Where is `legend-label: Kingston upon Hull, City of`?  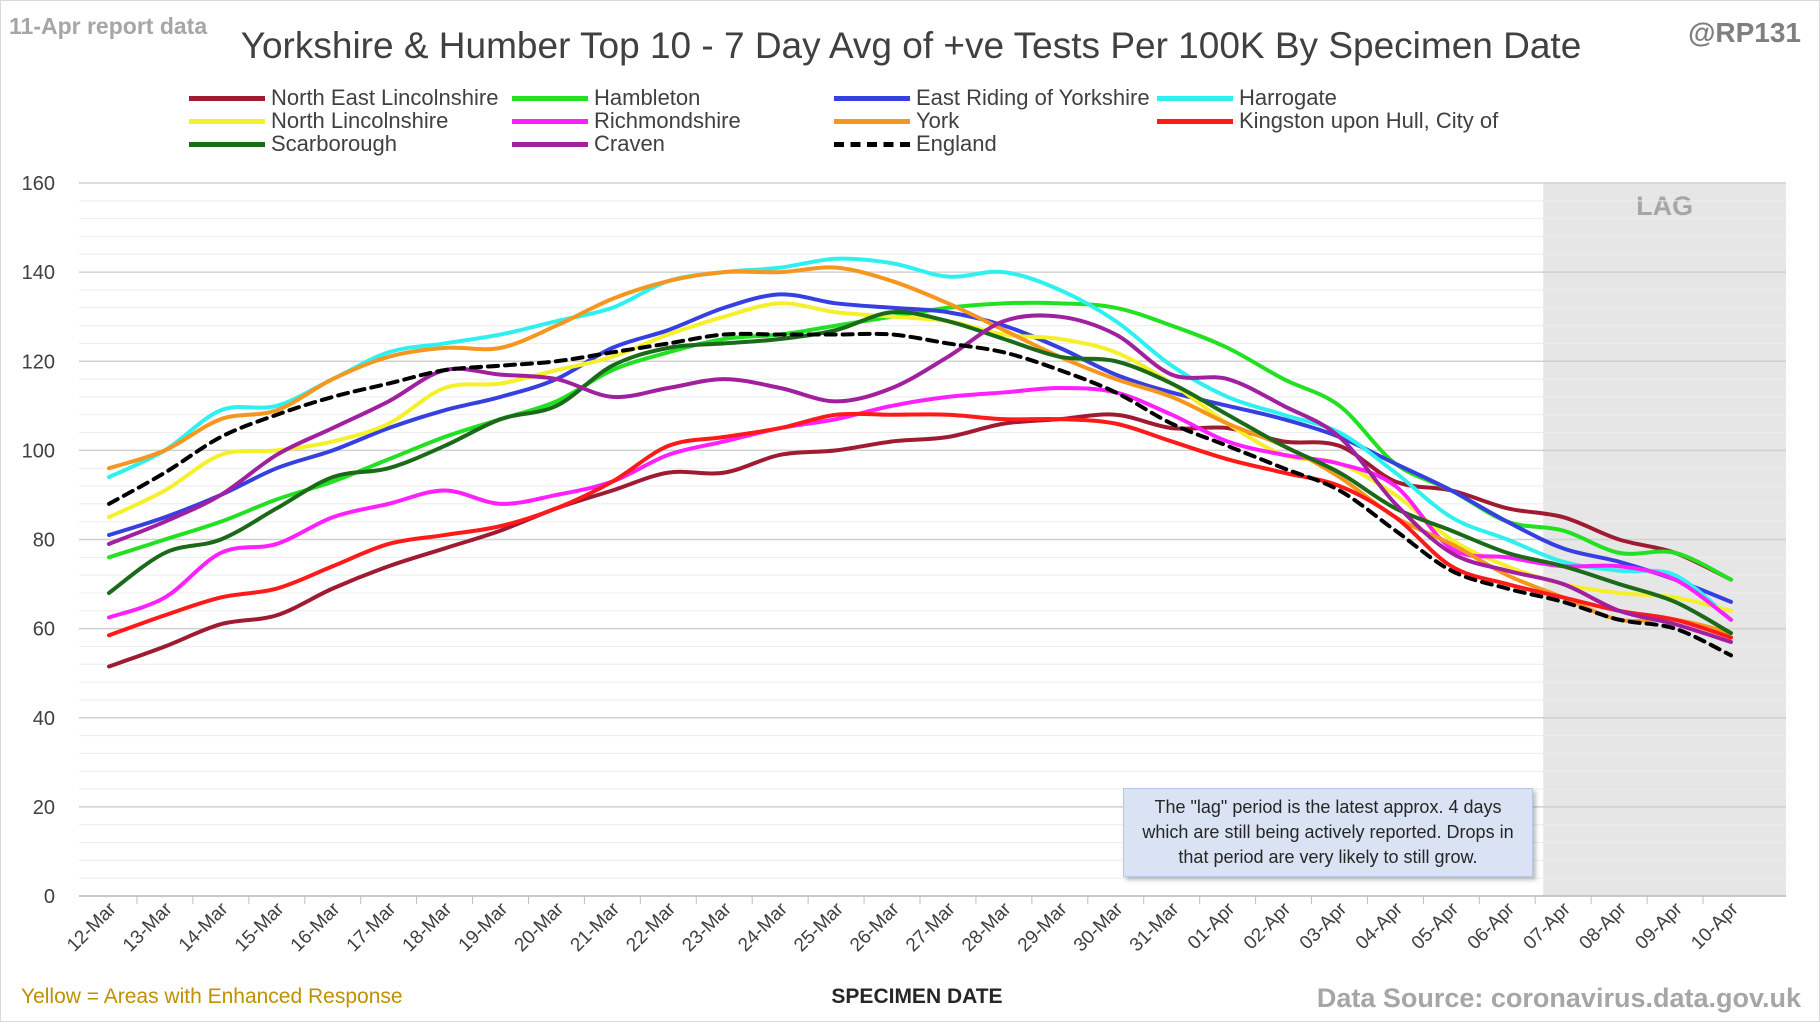
legend-label: Kingston upon Hull, City of is located at coordinates (1369, 120).